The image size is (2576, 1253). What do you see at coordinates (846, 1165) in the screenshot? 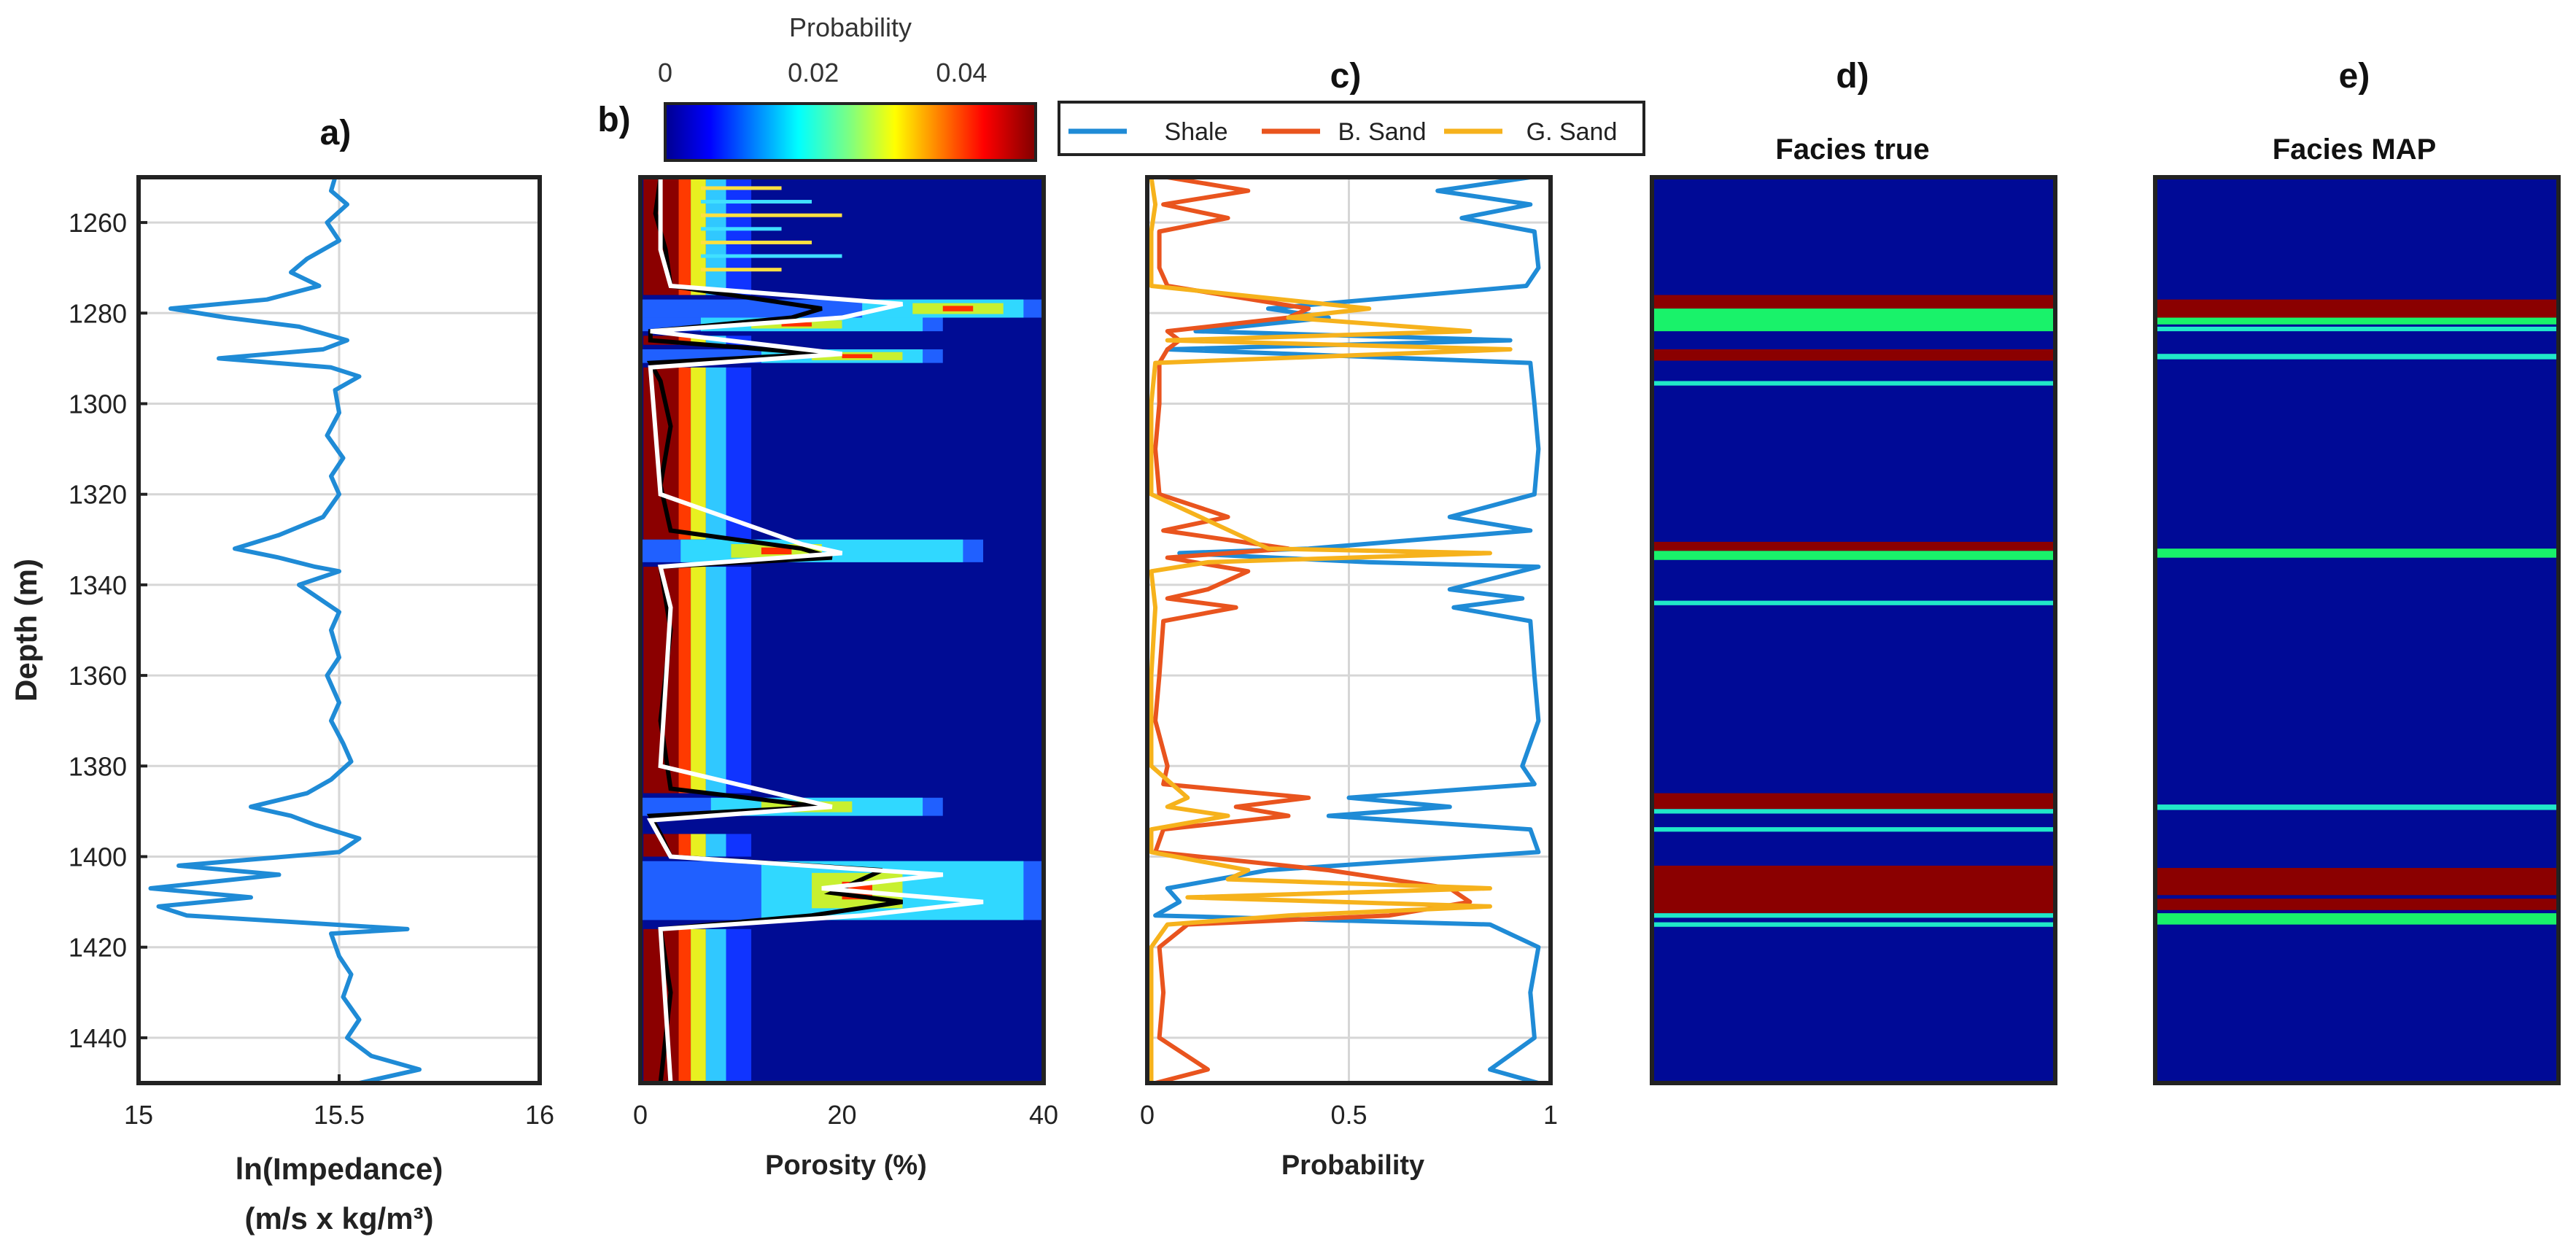
I see `panel-b-x-label: Porosity (%)` at bounding box center [846, 1165].